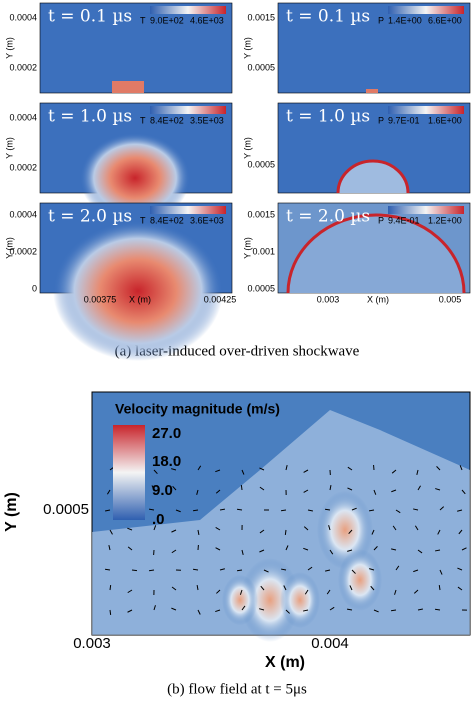 The height and width of the screenshot is (712, 474). Describe the element at coordinates (162, 490) in the screenshot. I see `legend-label: 9.0` at that location.